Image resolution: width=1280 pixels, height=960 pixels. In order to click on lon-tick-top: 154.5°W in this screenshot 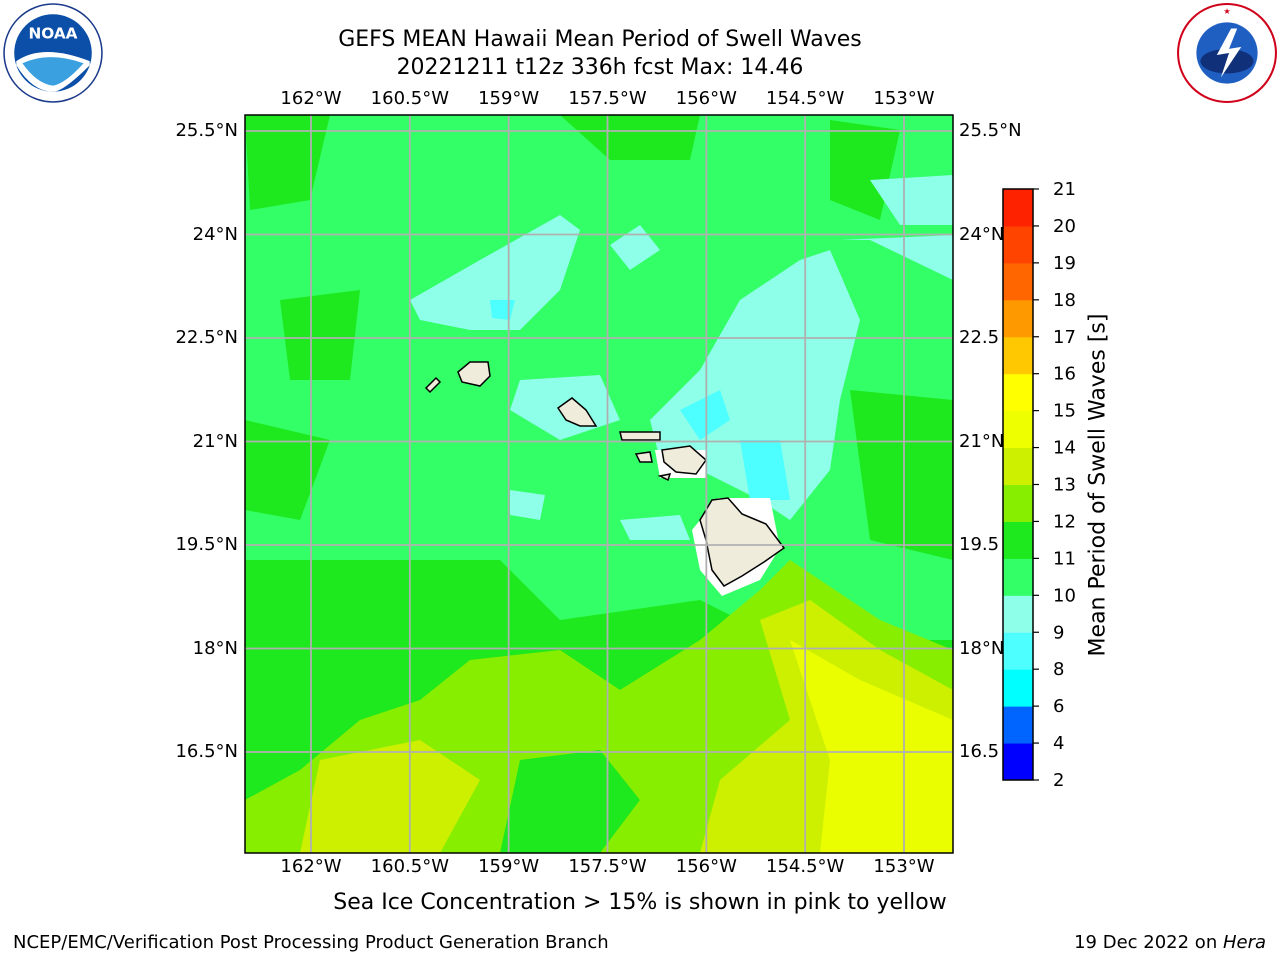, I will do `click(805, 98)`.